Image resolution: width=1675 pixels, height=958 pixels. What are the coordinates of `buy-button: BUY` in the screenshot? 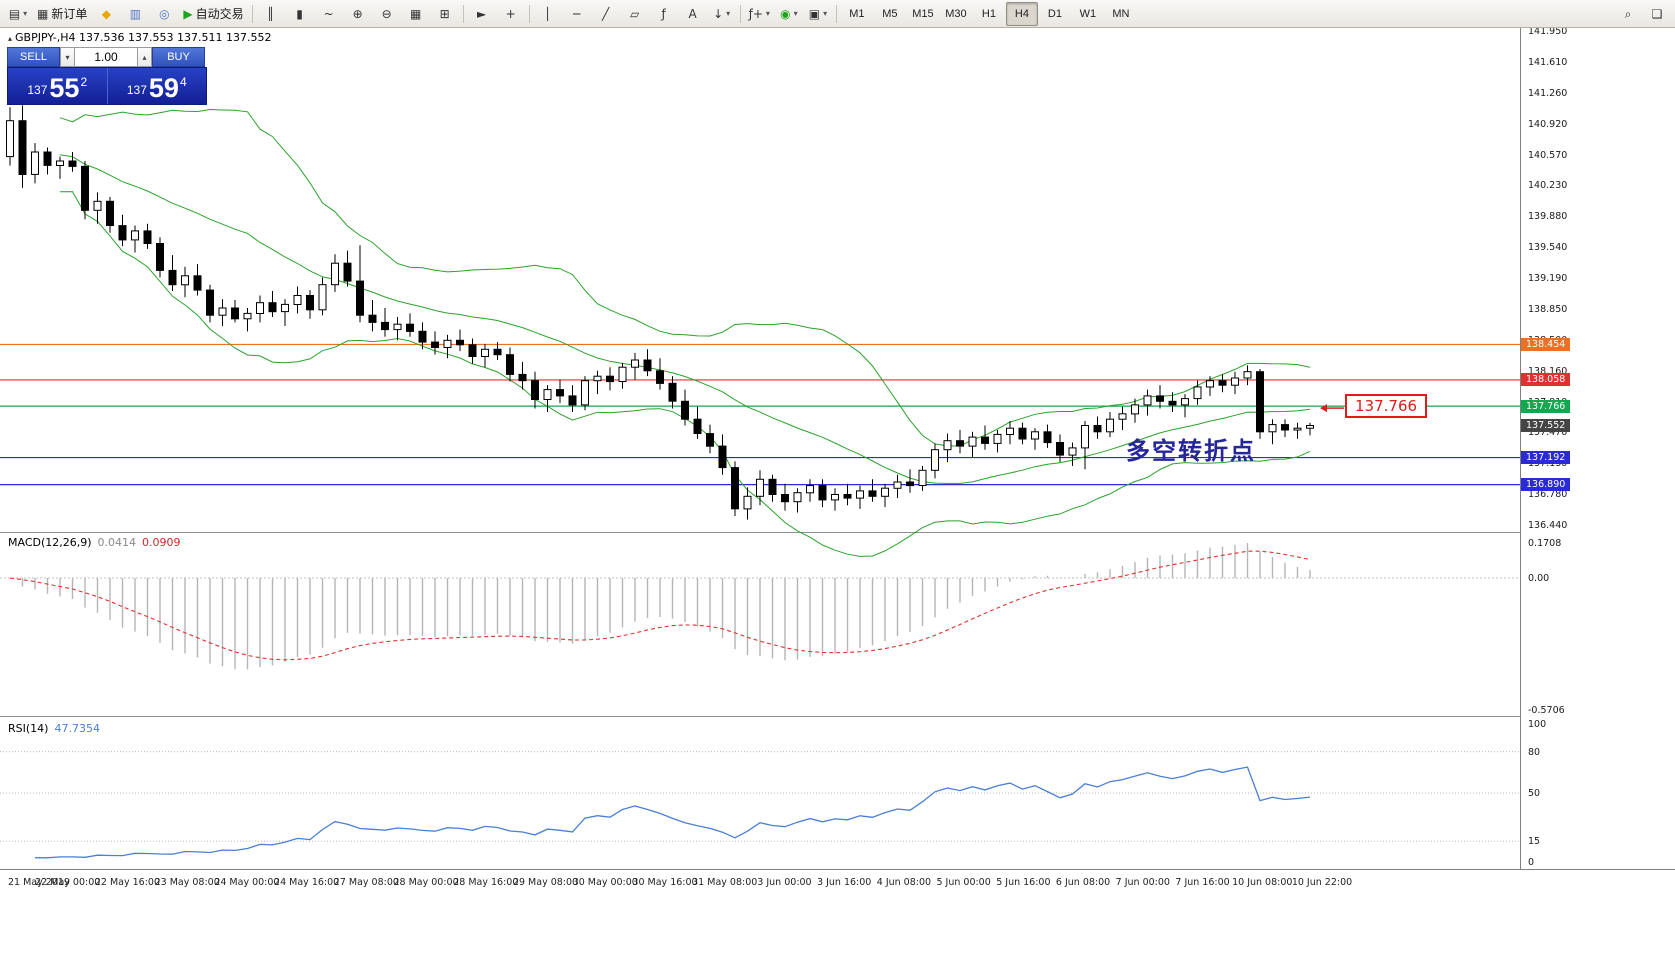 It's located at (178, 57).